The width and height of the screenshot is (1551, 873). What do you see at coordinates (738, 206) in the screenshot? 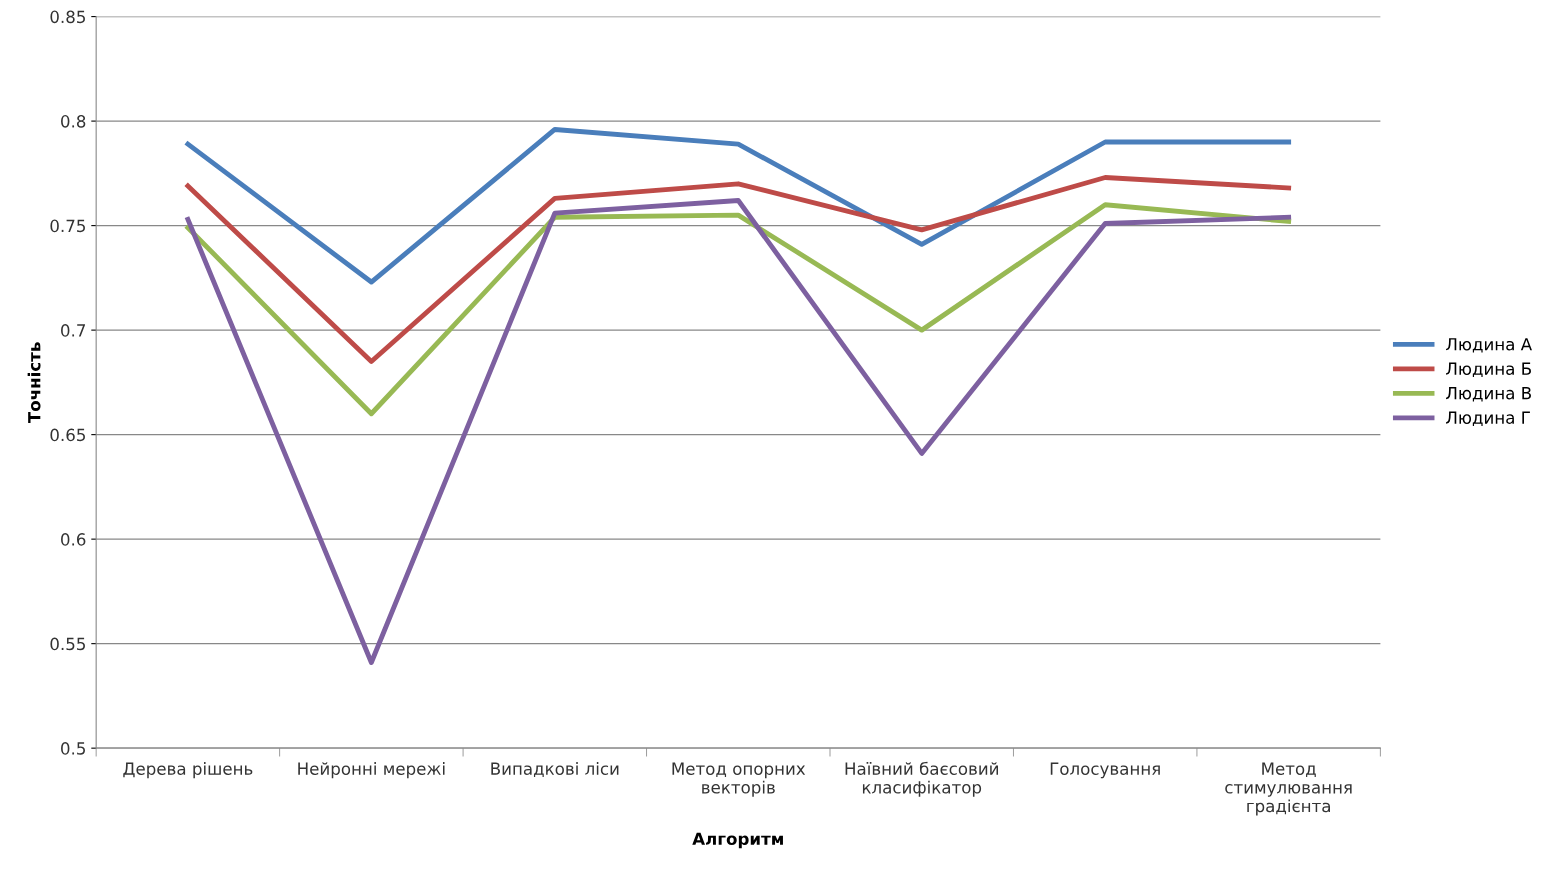
I see `line-series` at bounding box center [738, 206].